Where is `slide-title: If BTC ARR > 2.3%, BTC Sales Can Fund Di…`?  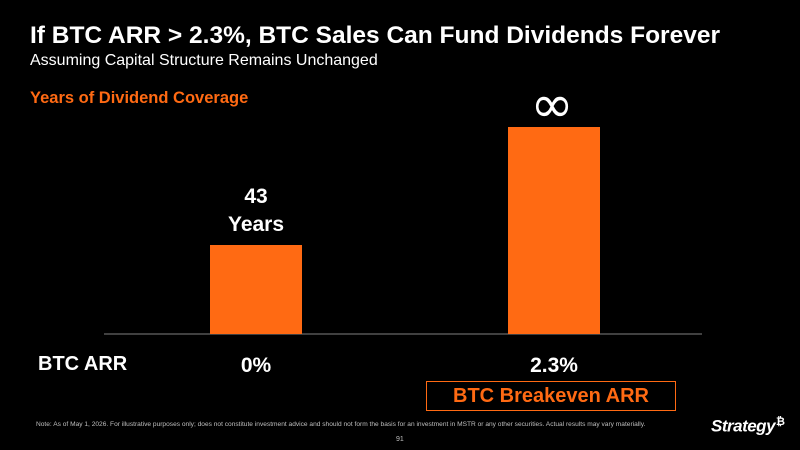 slide-title: If BTC ARR > 2.3%, BTC Sales Can Fund Di… is located at coordinates (375, 35).